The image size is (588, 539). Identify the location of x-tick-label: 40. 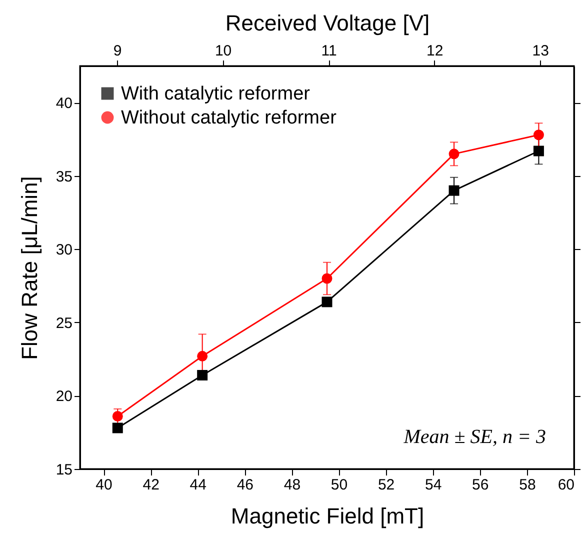
(104, 485).